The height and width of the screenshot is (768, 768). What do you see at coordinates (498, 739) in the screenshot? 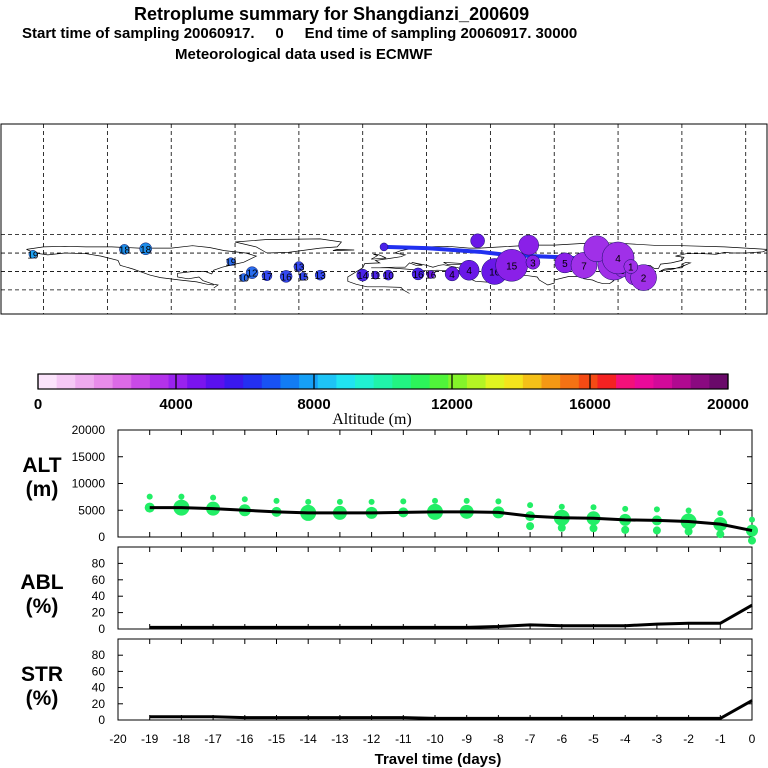
I see `x-tick-label: -8` at bounding box center [498, 739].